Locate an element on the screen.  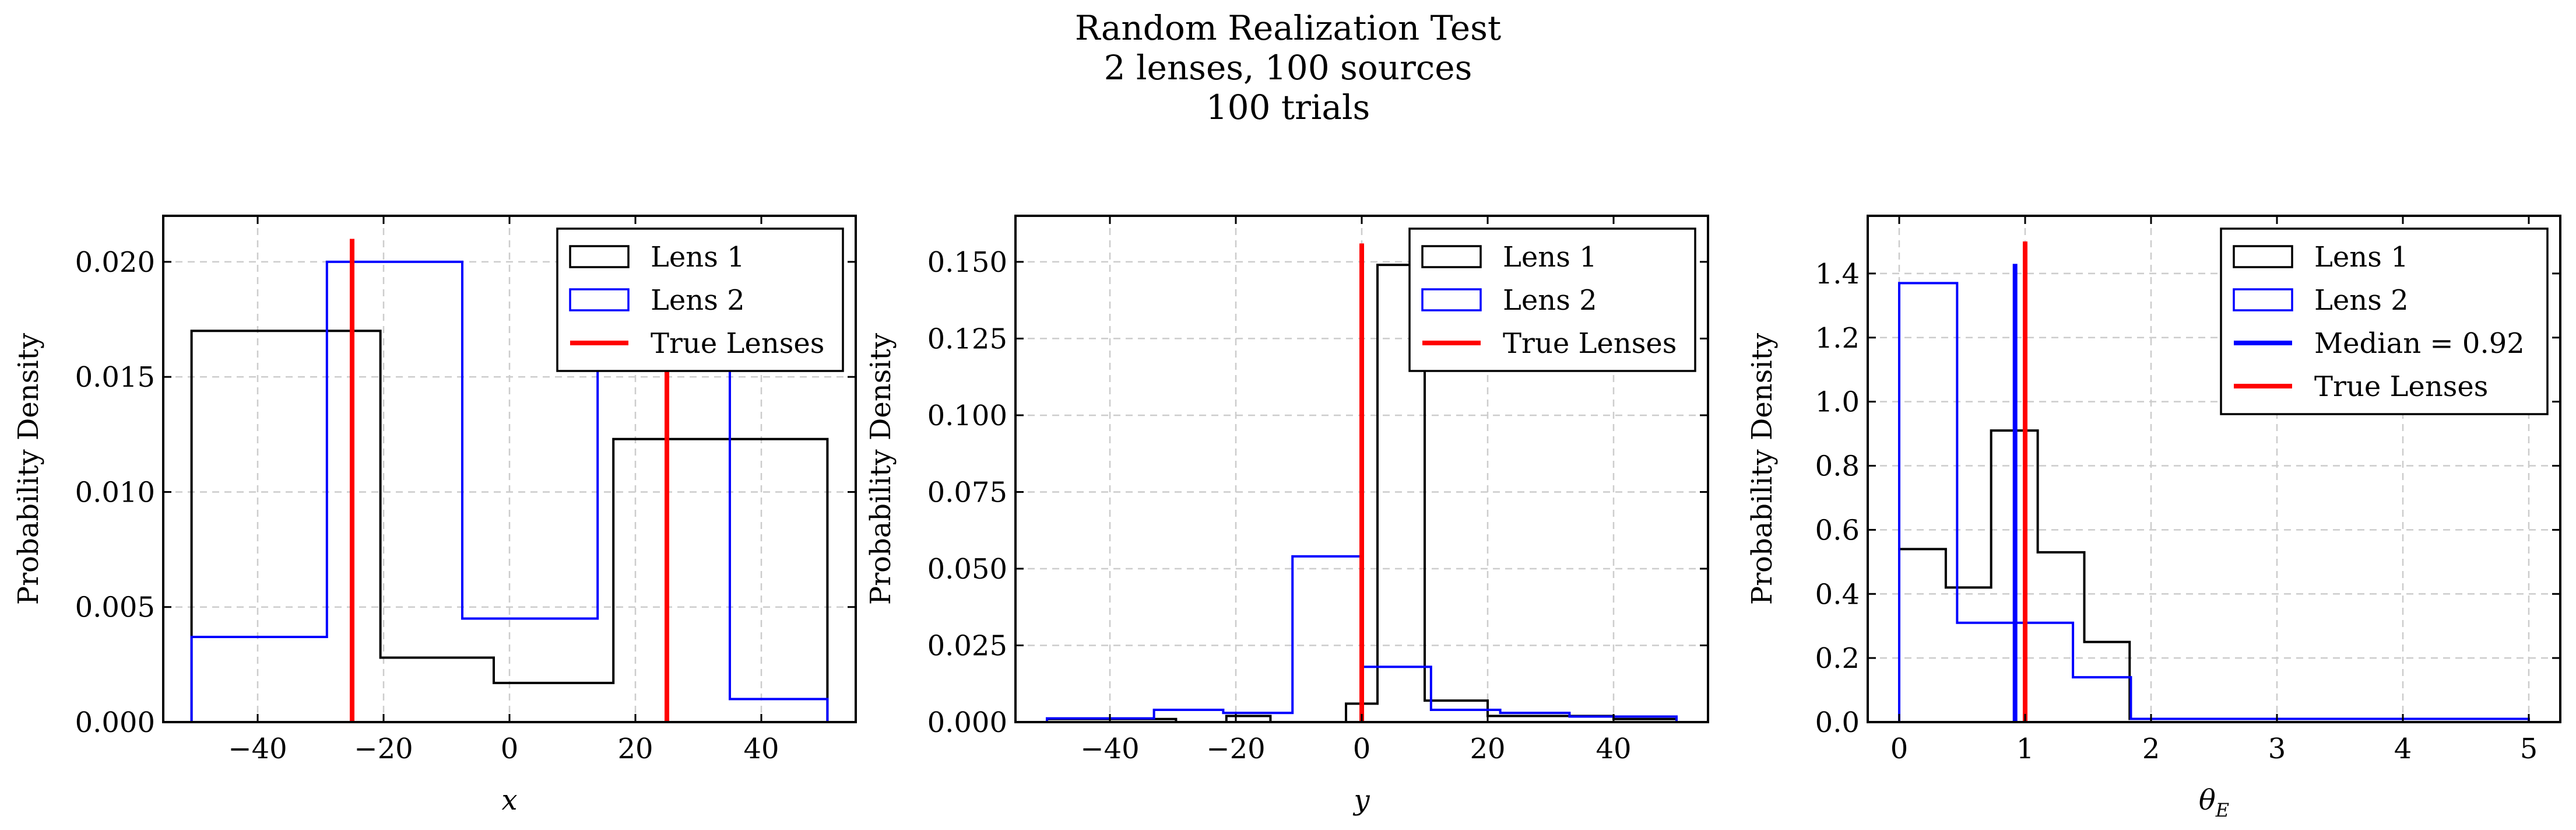
y-tick-label: 1.2 is located at coordinates (1837, 339).